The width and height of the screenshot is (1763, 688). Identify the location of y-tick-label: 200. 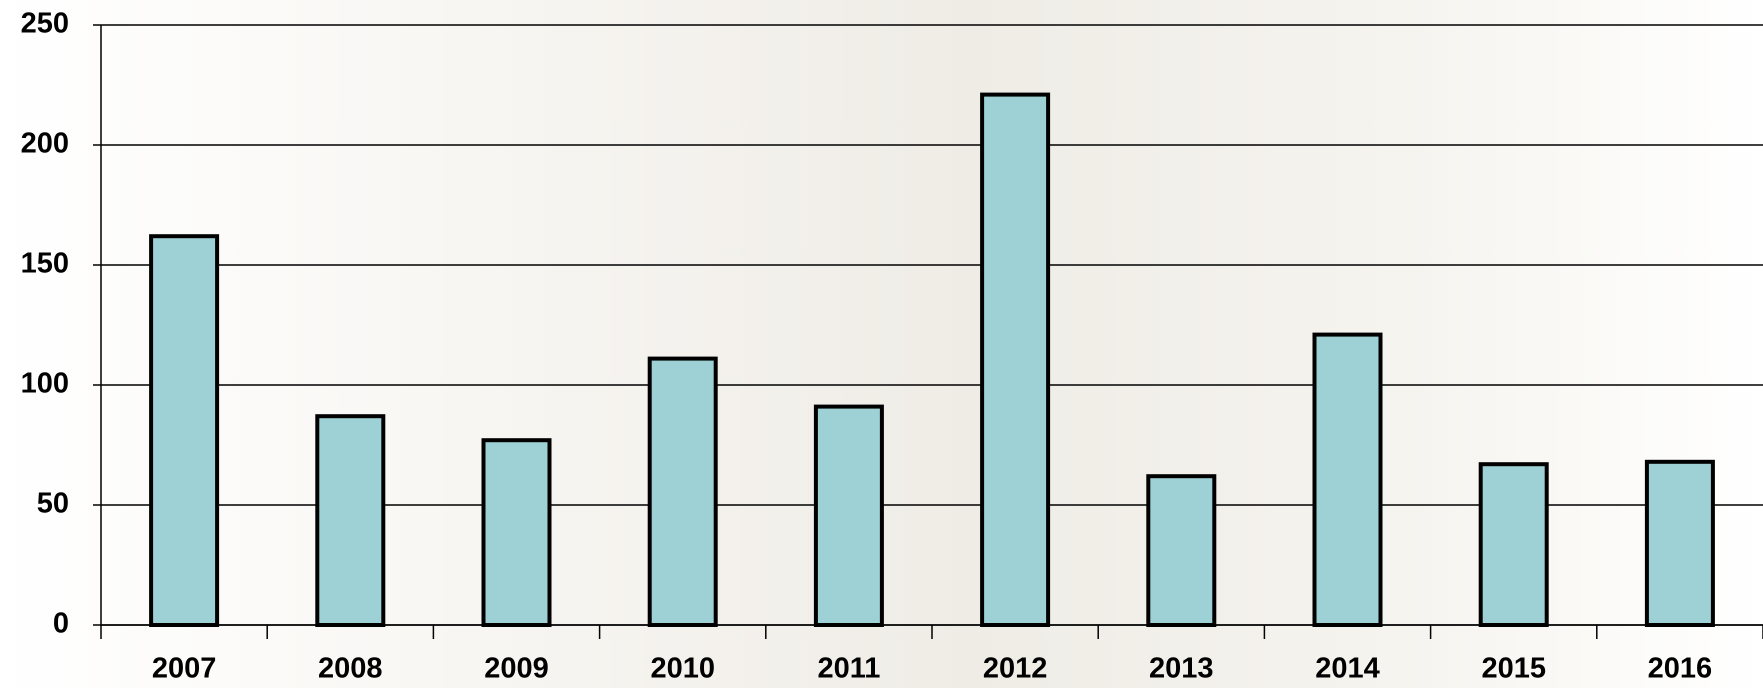
(45, 144).